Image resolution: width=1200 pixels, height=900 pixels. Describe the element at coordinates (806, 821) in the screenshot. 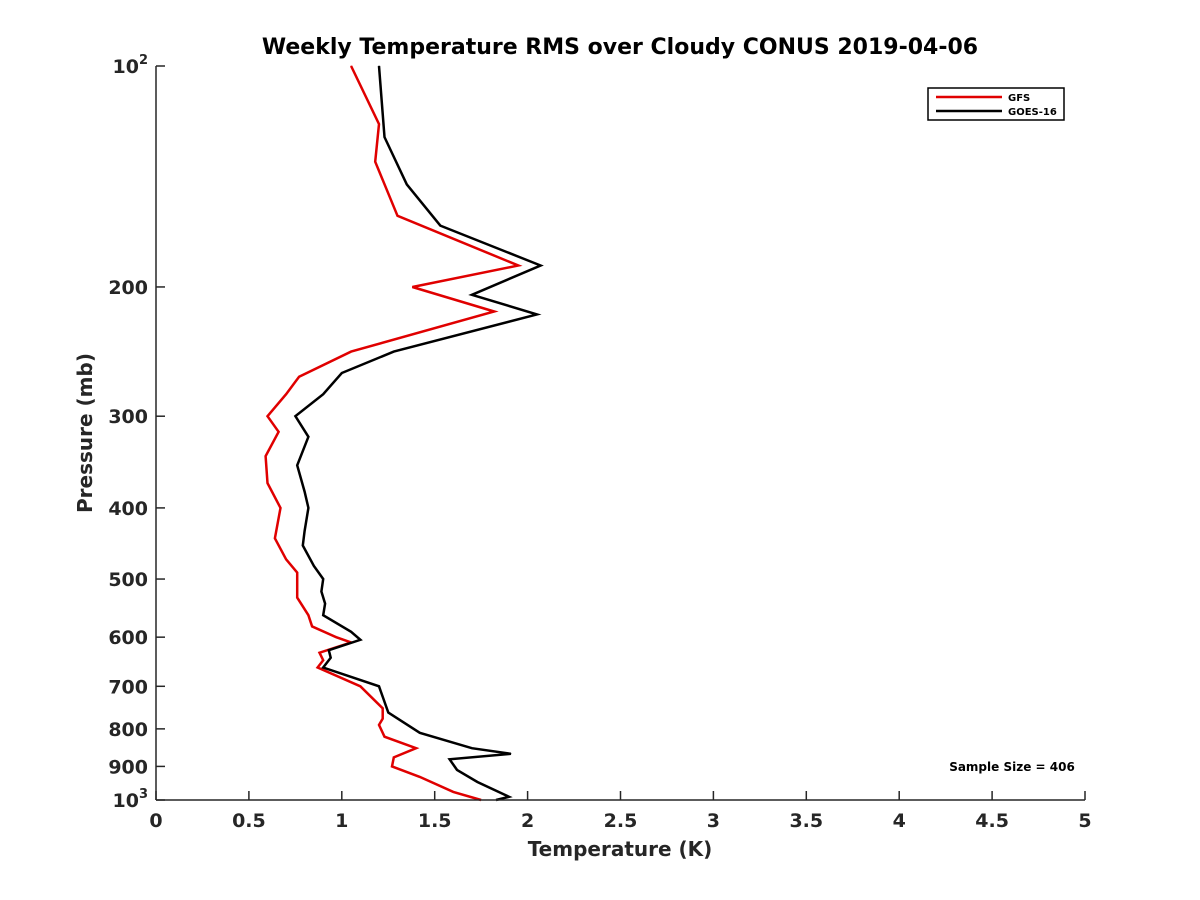

I see `x-tick-label: 3.5` at that location.